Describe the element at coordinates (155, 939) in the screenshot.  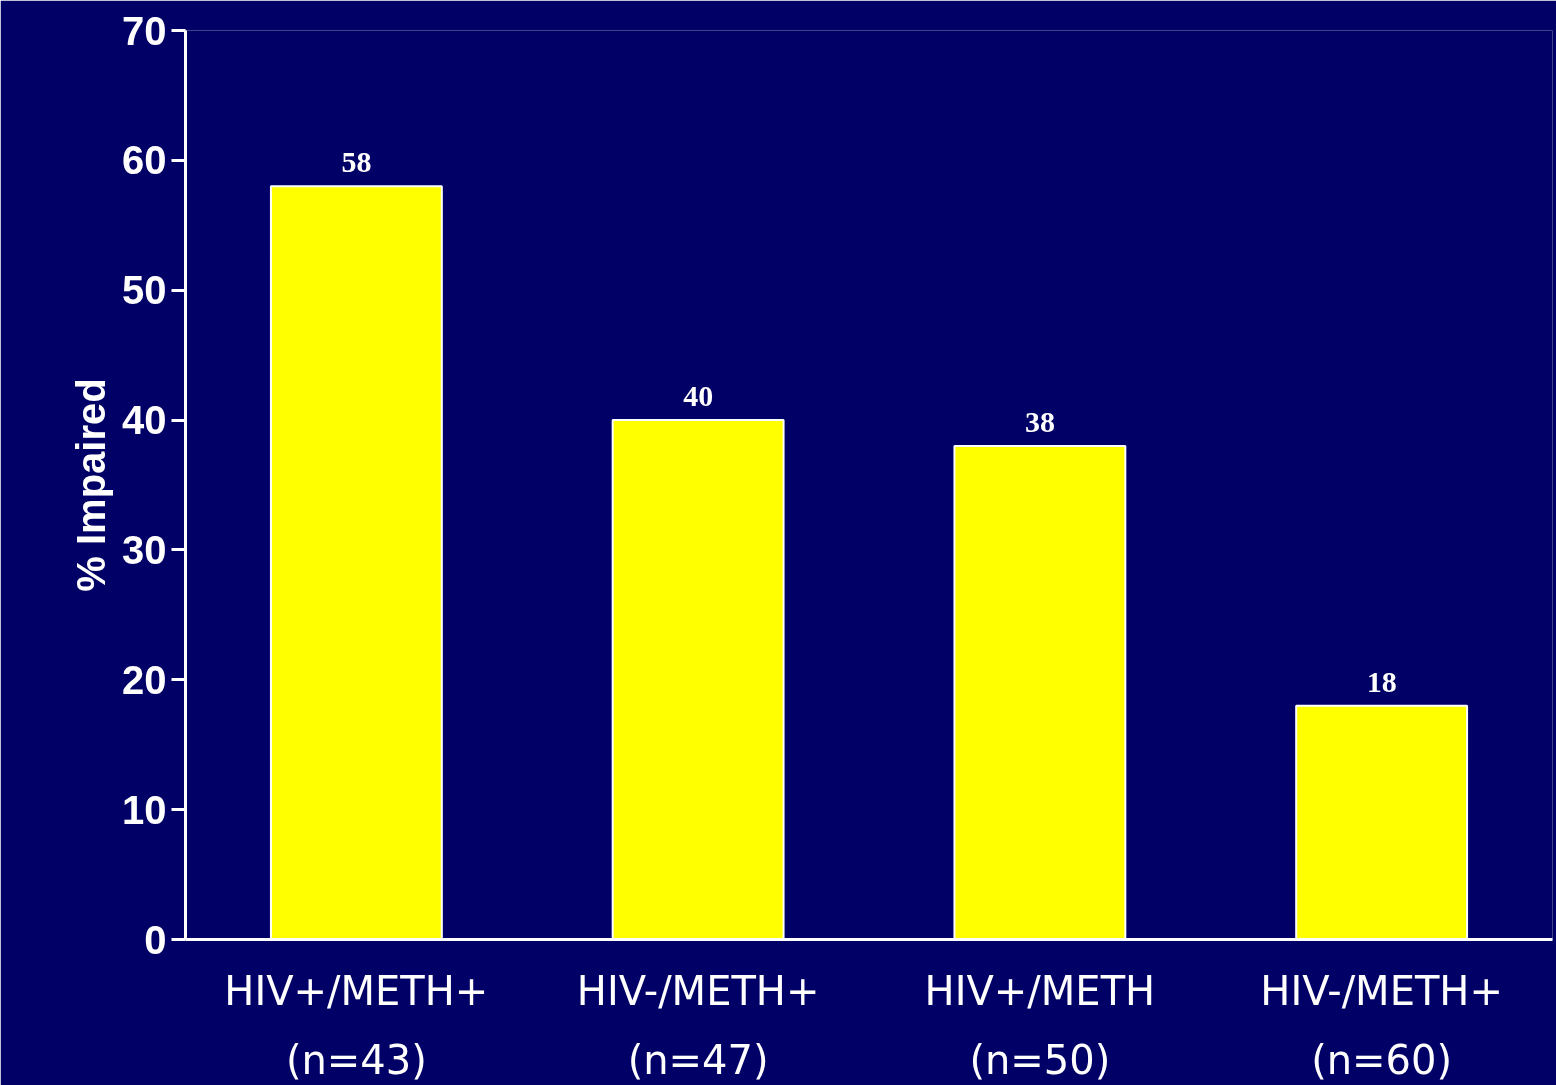
I see `y-tick-label: 0` at that location.